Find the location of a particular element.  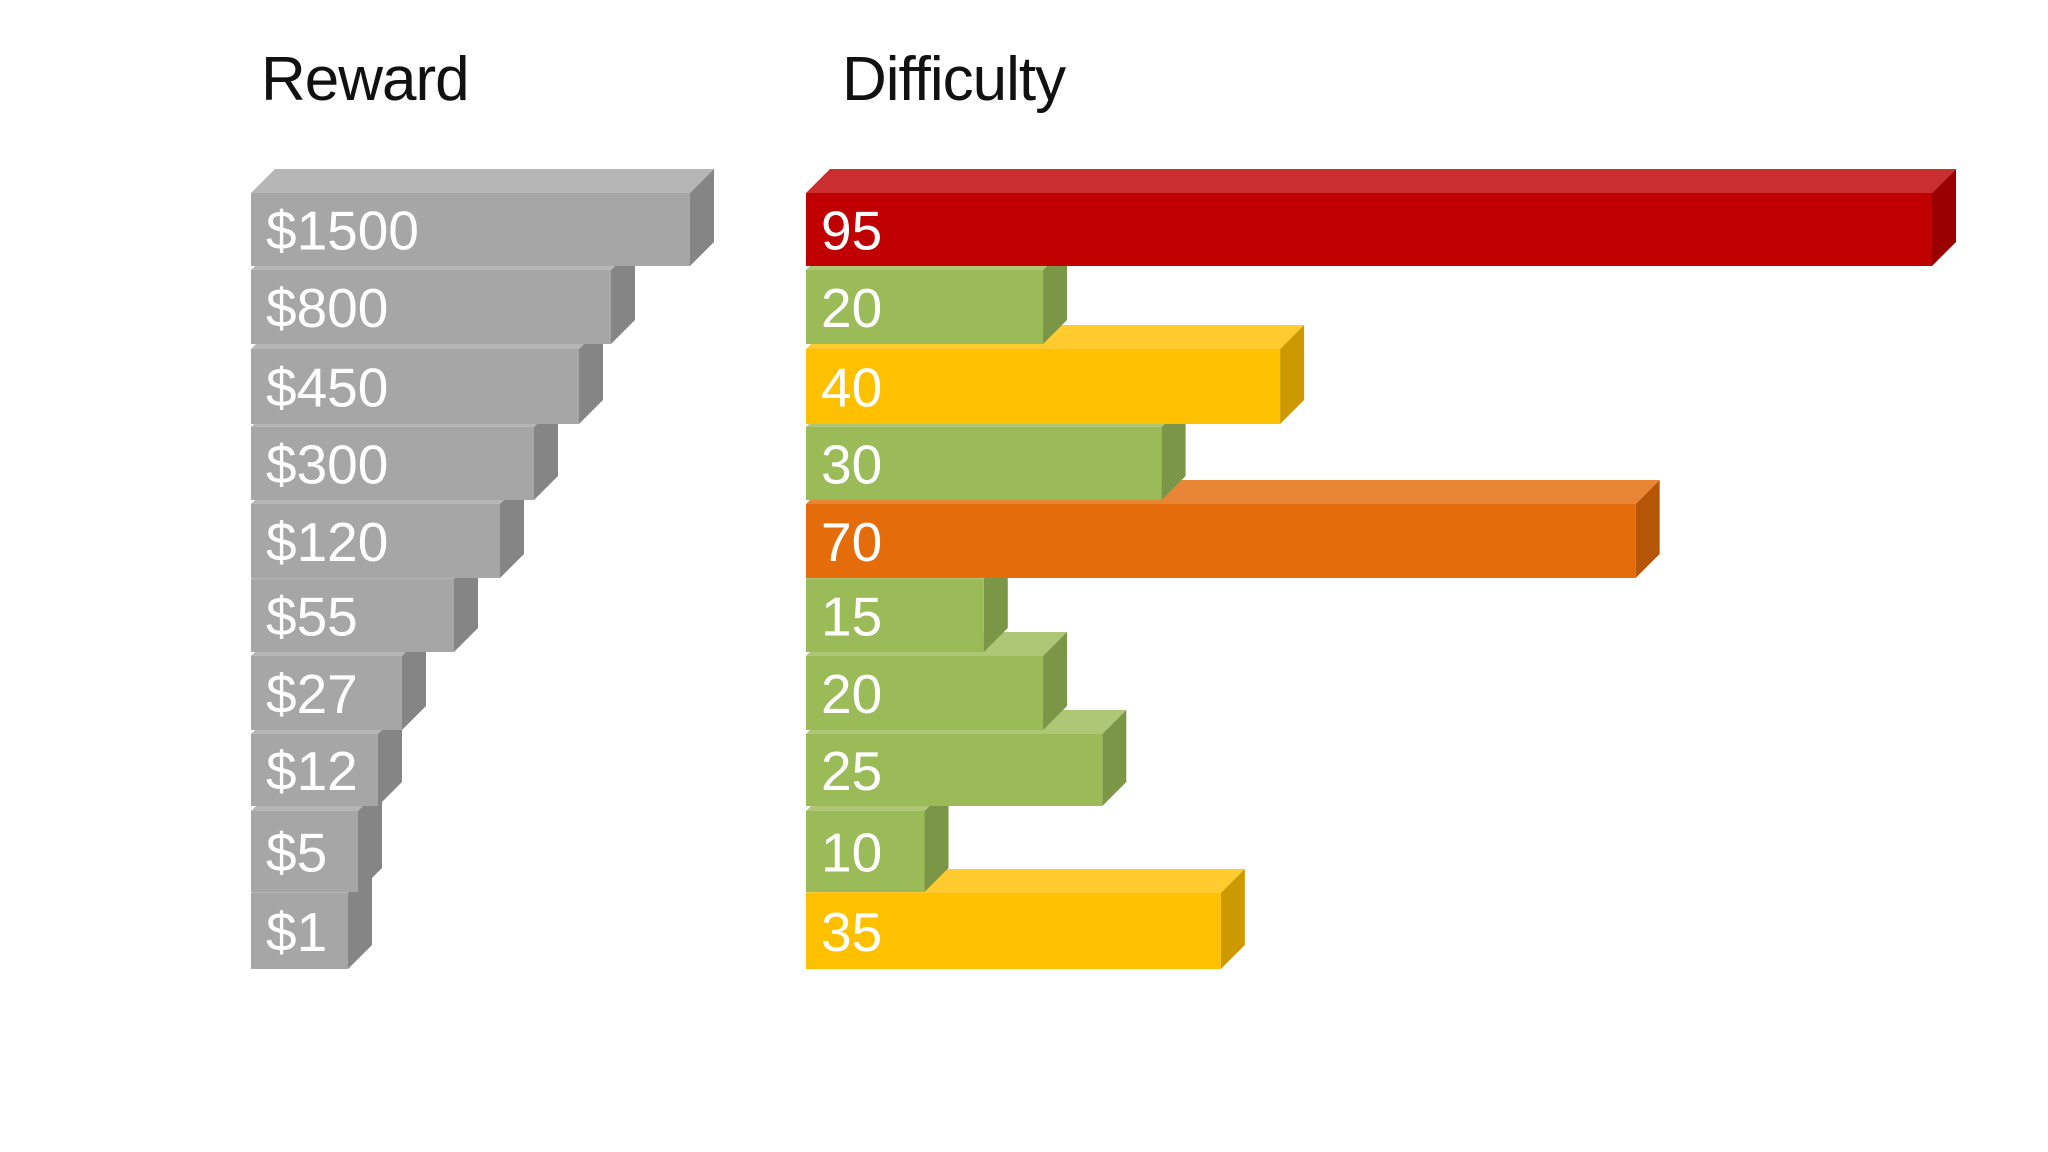

reward-bar-label: $12 is located at coordinates (312, 771).